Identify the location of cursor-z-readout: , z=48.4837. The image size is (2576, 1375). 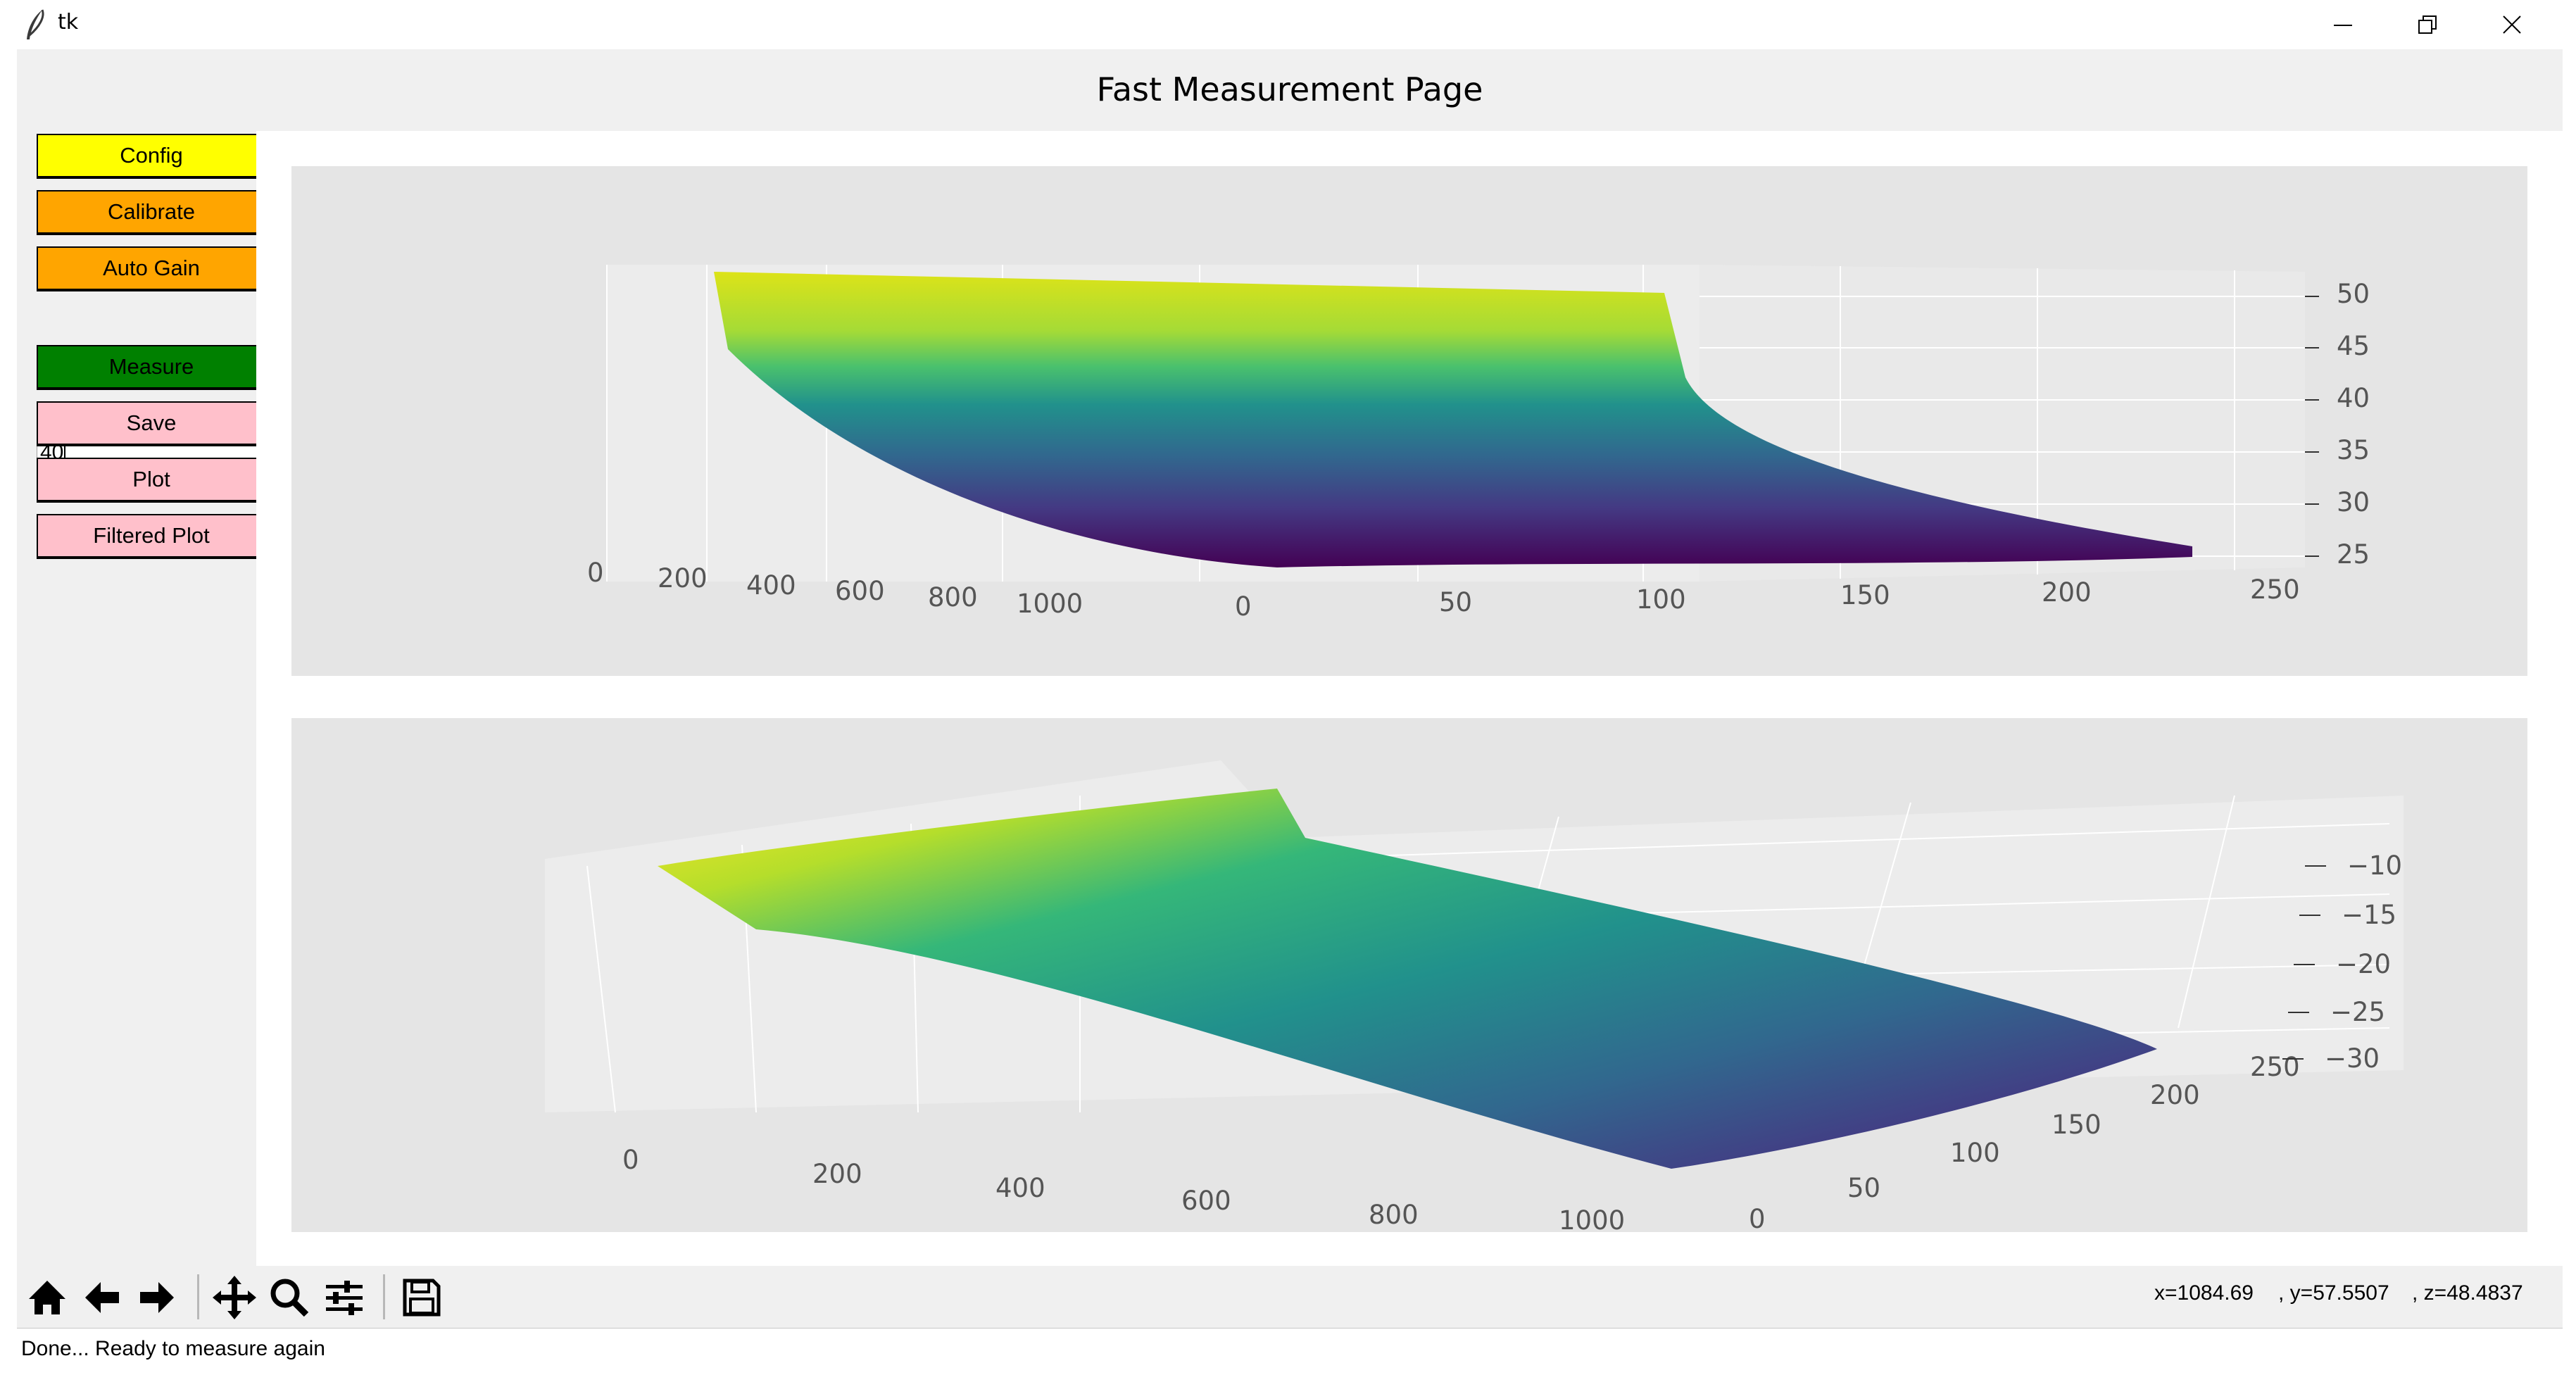
(2468, 1293).